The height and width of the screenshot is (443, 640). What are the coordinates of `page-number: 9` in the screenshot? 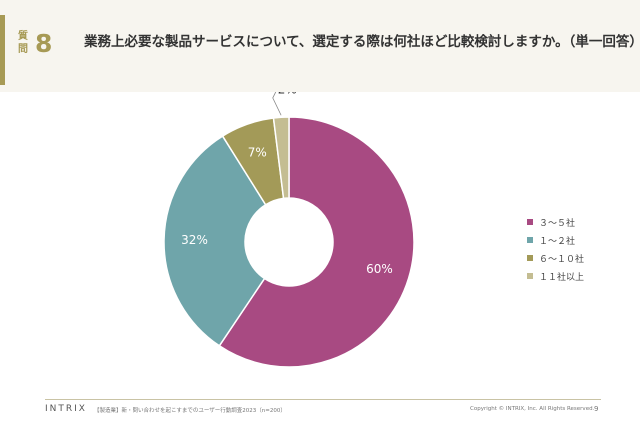 It's located at (596, 409).